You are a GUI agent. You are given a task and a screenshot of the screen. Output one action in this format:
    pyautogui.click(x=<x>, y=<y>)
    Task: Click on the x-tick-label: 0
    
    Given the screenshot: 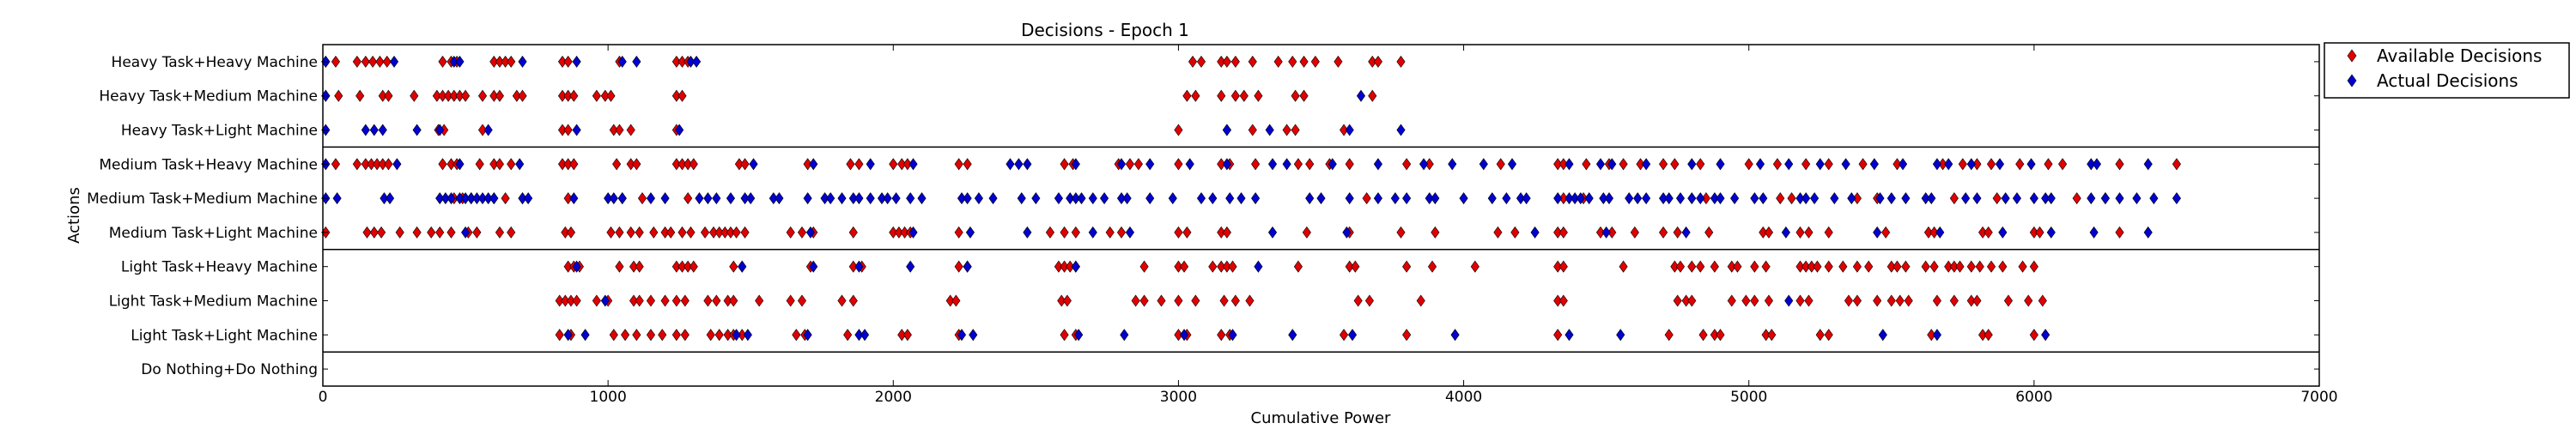 What is the action you would take?
    pyautogui.click(x=323, y=398)
    